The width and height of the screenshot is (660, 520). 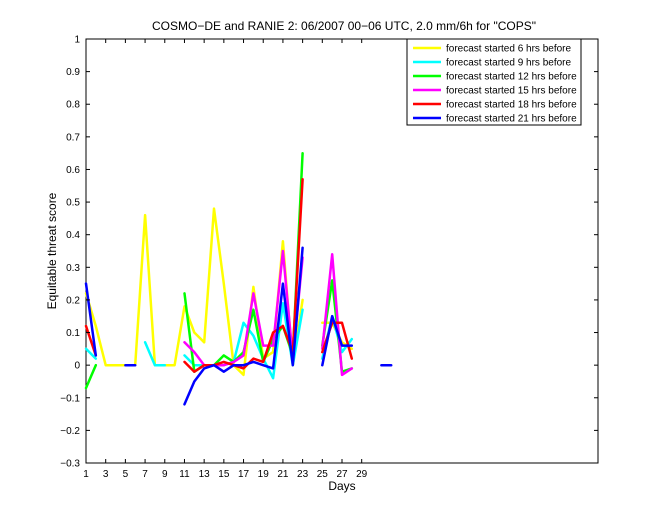 What do you see at coordinates (145, 474) in the screenshot?
I see `x-tick-label: 7` at bounding box center [145, 474].